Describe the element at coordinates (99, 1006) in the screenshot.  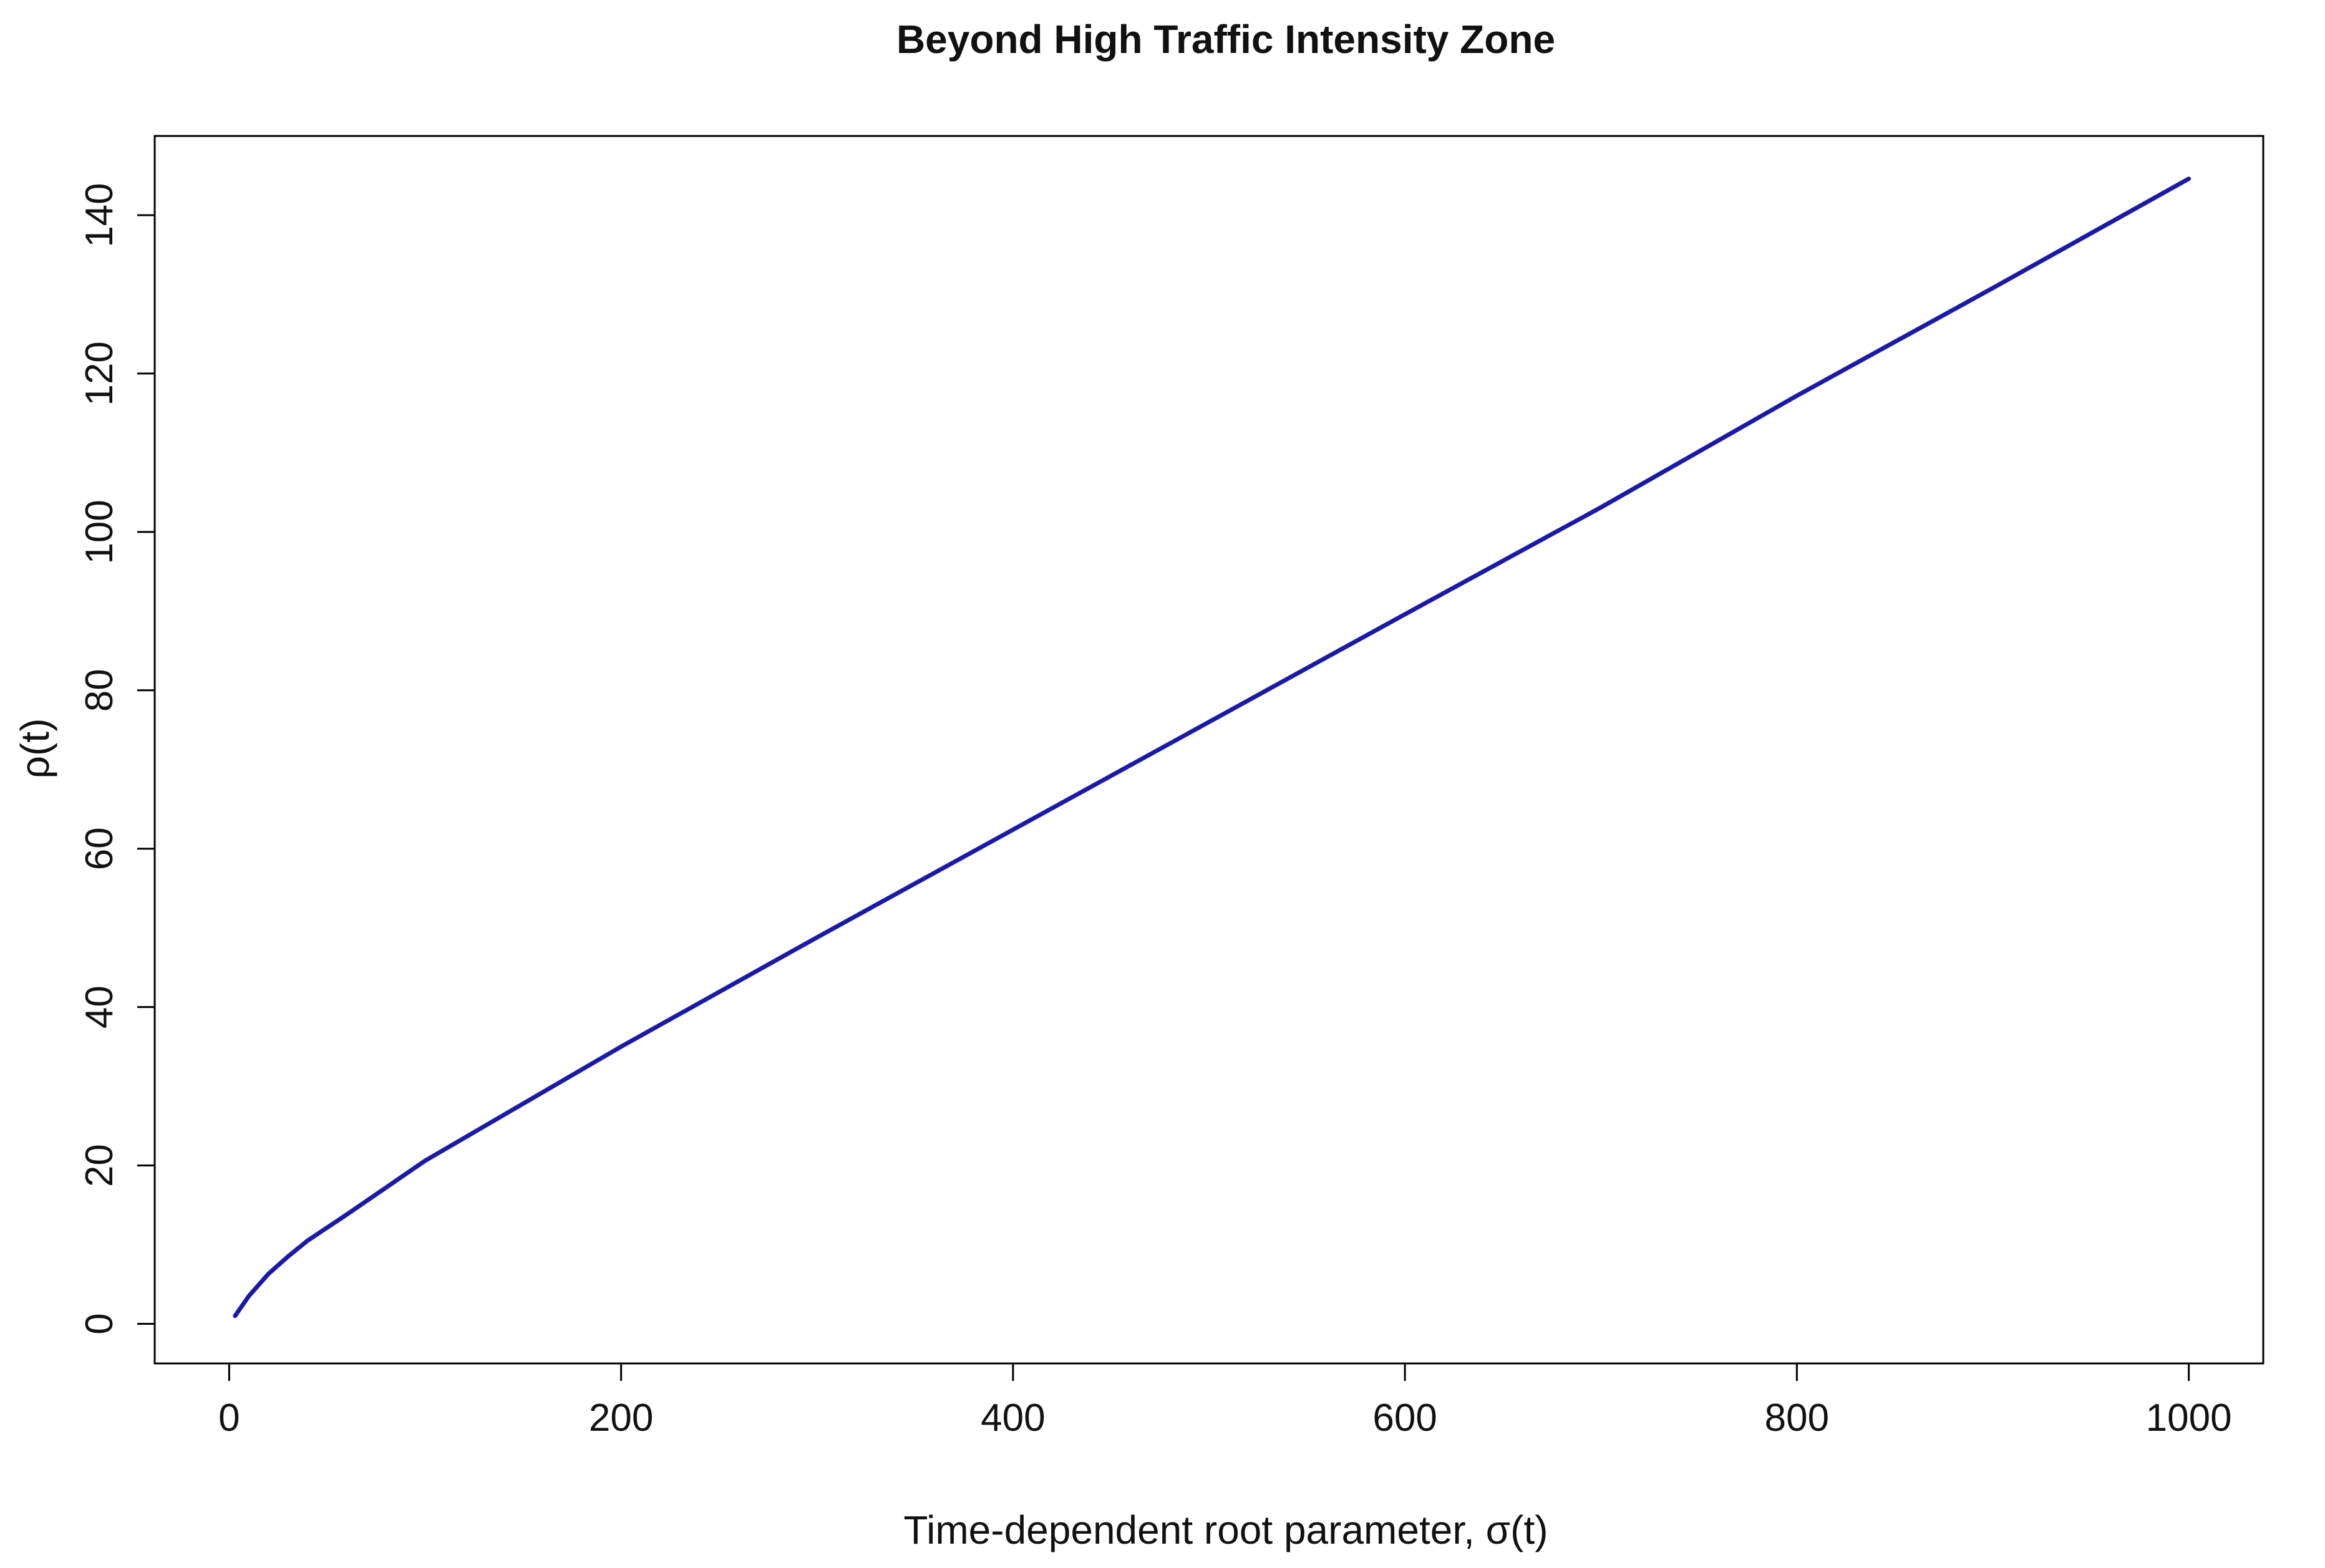
I see `y-tick-label: 40` at that location.